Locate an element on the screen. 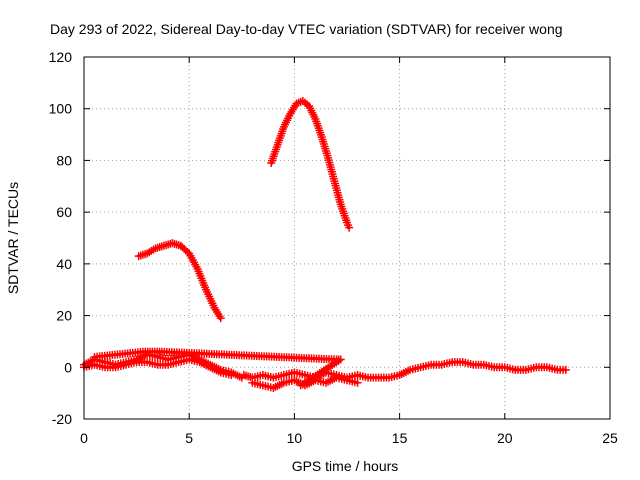  x-tick-label: 5 is located at coordinates (189, 438).